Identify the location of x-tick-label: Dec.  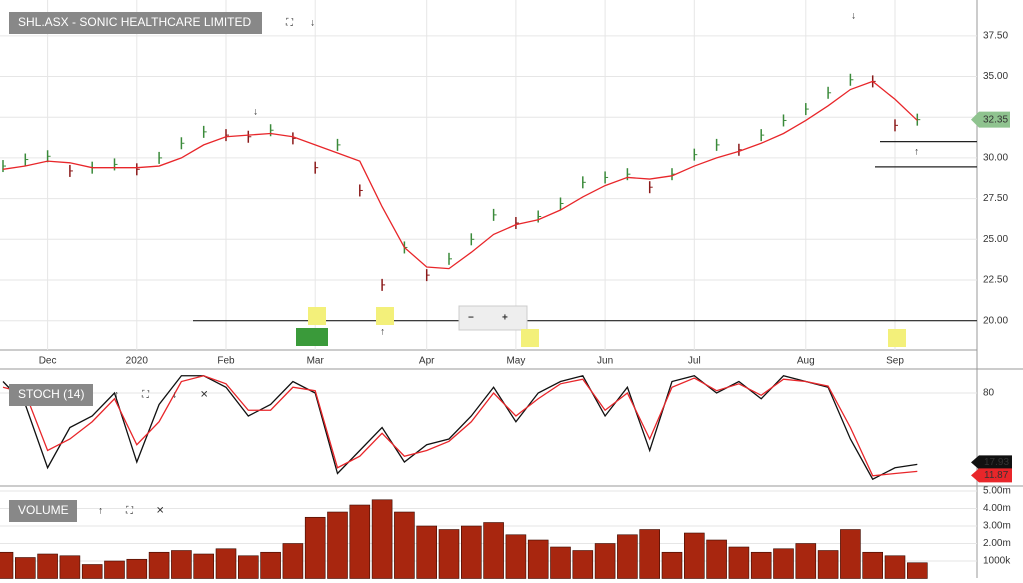
(48, 361).